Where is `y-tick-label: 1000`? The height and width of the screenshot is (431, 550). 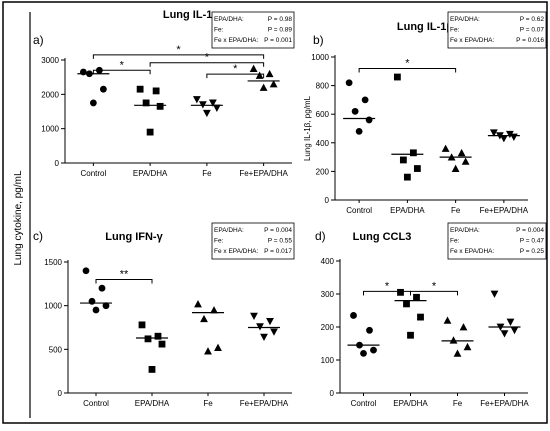
y-tick-label: 1000 is located at coordinates (320, 57).